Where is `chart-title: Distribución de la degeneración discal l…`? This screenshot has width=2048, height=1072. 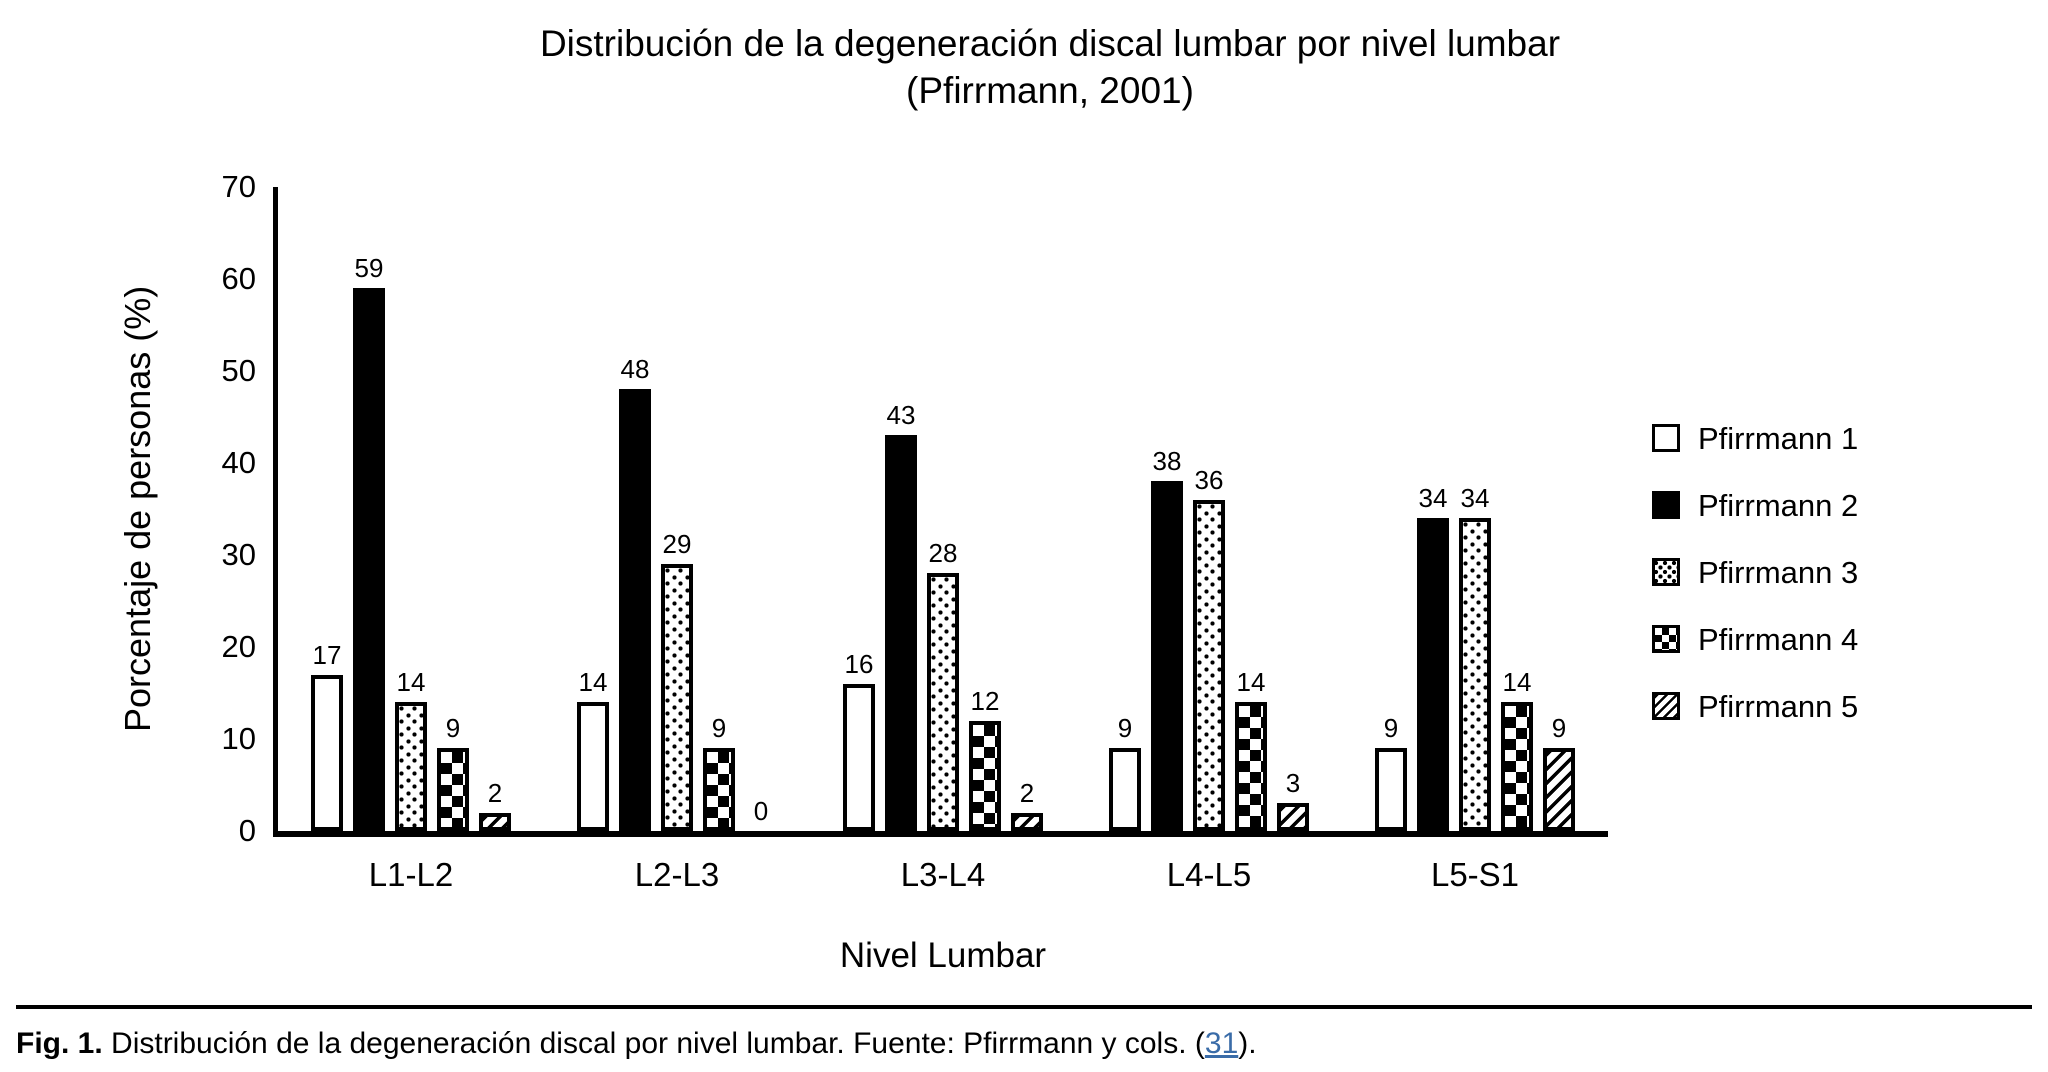
chart-title: Distribución de la degeneración discal l… is located at coordinates (1024, 67).